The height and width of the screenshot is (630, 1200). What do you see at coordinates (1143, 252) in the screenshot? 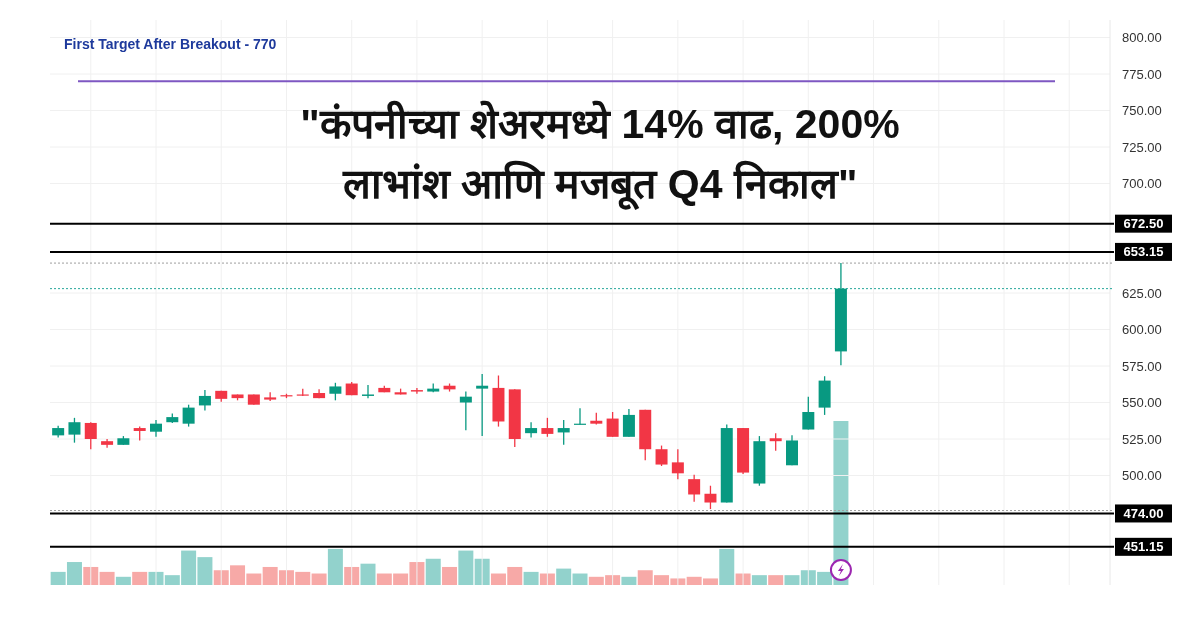
I see `ref-line-label: 653.15` at bounding box center [1143, 252].